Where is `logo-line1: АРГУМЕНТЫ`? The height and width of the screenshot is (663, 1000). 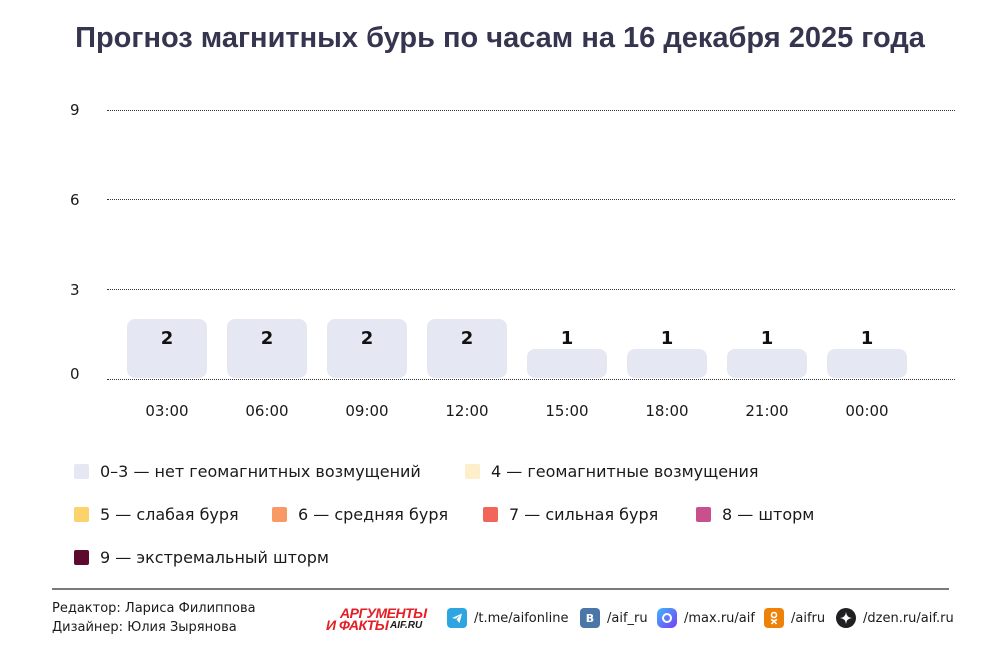 logo-line1: АРГУМЕНТЫ is located at coordinates (383, 613).